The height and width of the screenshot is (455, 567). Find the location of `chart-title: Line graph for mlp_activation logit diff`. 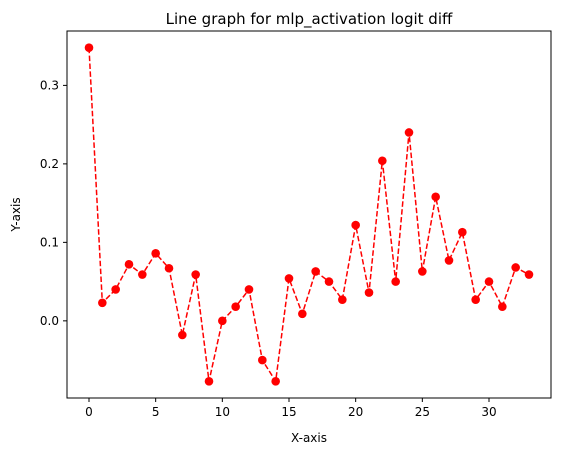

chart-title: Line graph for mlp_activation logit diff is located at coordinates (309, 19).